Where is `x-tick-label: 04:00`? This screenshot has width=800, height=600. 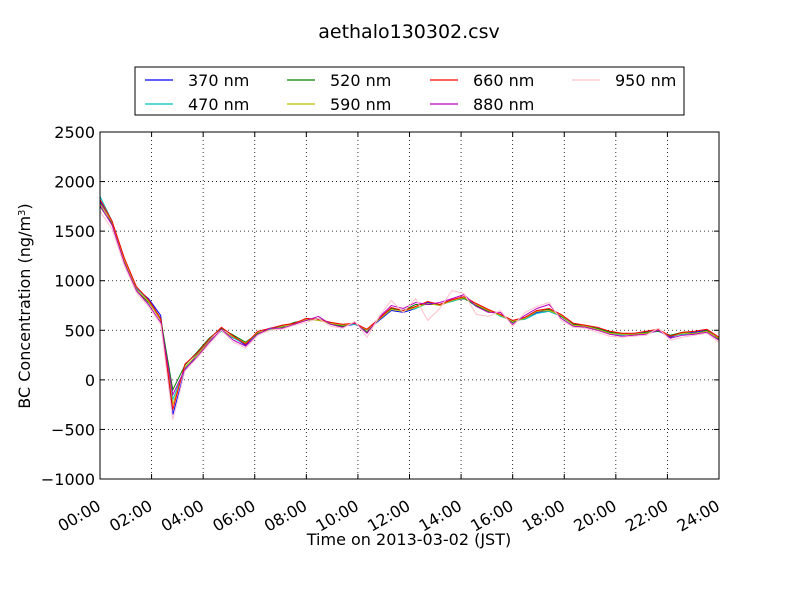 x-tick-label: 04:00 is located at coordinates (182, 516).